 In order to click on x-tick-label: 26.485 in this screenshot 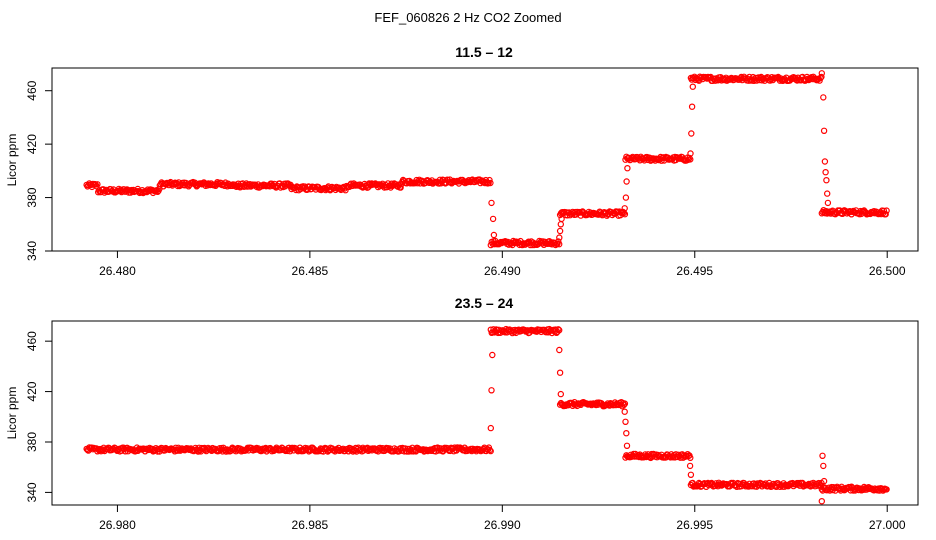, I will do `click(310, 271)`.